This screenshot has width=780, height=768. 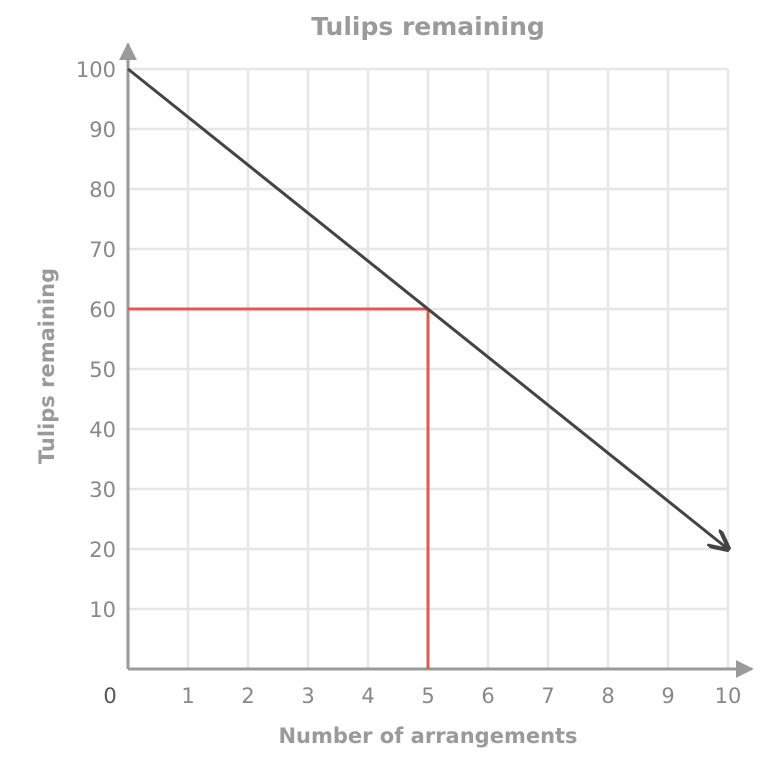 I want to click on x-axis-label: Number of arrangements, so click(x=427, y=736).